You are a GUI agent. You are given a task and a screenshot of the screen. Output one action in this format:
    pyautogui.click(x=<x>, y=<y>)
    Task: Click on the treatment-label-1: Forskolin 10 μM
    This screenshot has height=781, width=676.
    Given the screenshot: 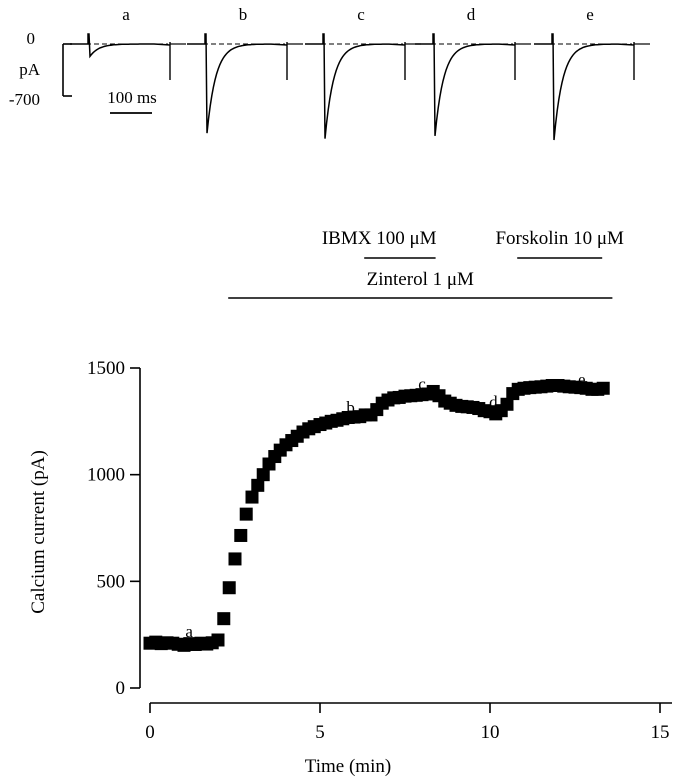 What is the action you would take?
    pyautogui.click(x=559, y=238)
    